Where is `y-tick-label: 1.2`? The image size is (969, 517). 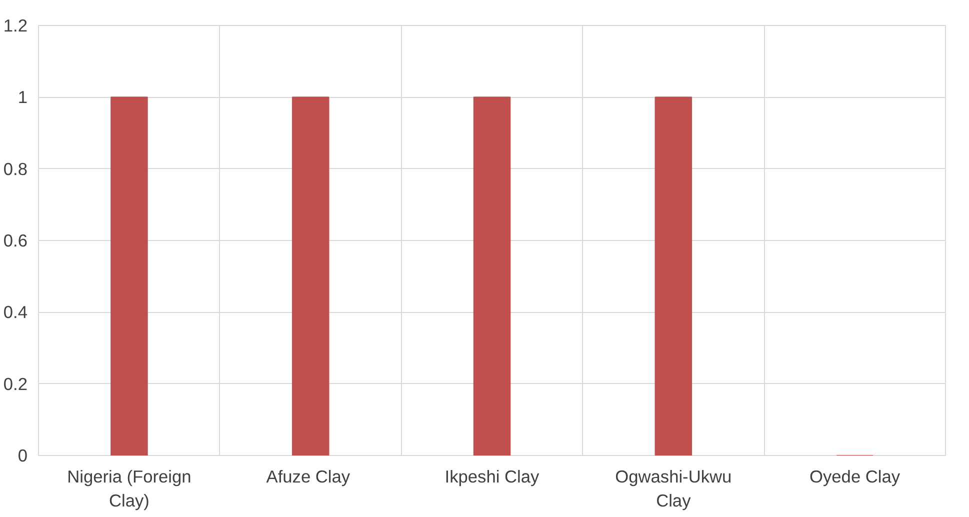 y-tick-label: 1.2 is located at coordinates (15, 26).